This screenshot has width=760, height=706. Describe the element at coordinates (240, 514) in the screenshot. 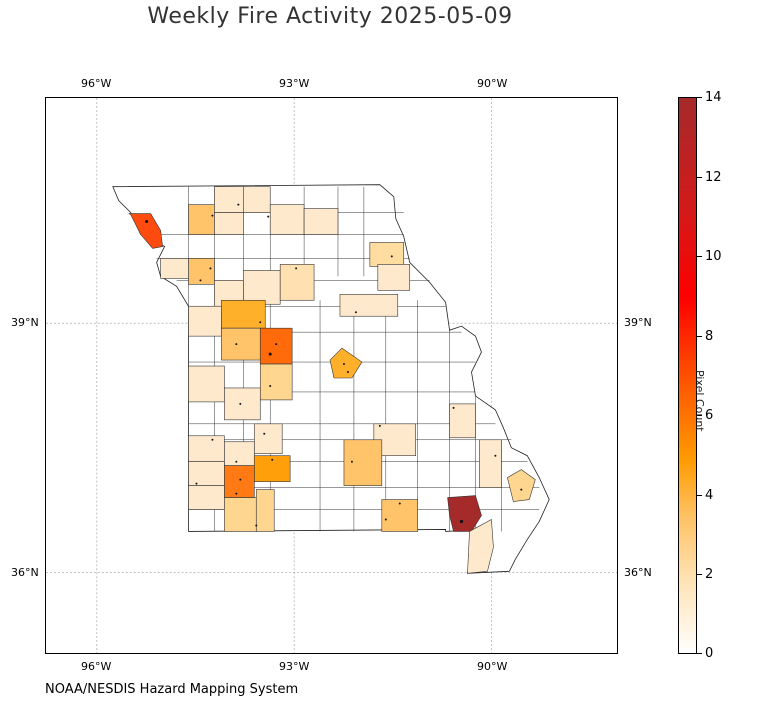

I see `county-fire-ag` at that location.